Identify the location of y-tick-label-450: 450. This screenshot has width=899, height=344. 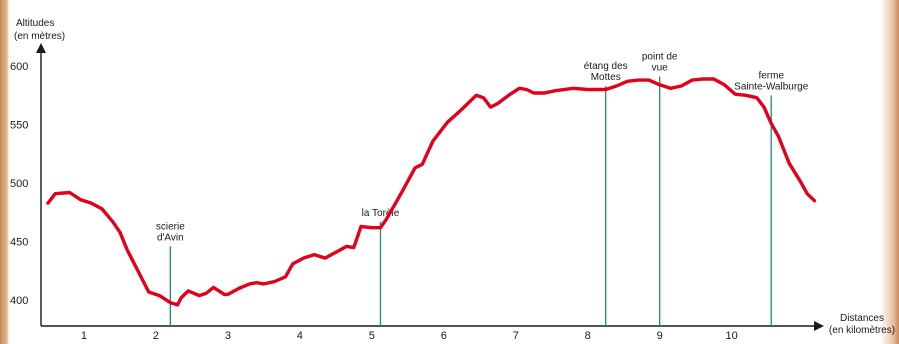
(19, 243).